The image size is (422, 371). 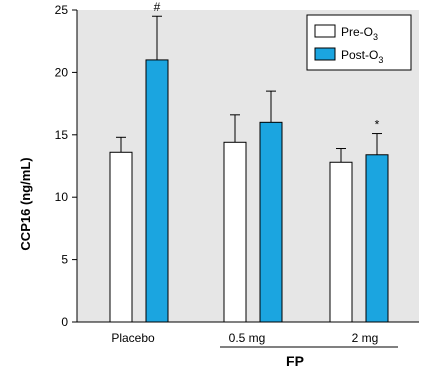 I want to click on legend: Pre-O3 Post-O3, so click(x=359, y=42).